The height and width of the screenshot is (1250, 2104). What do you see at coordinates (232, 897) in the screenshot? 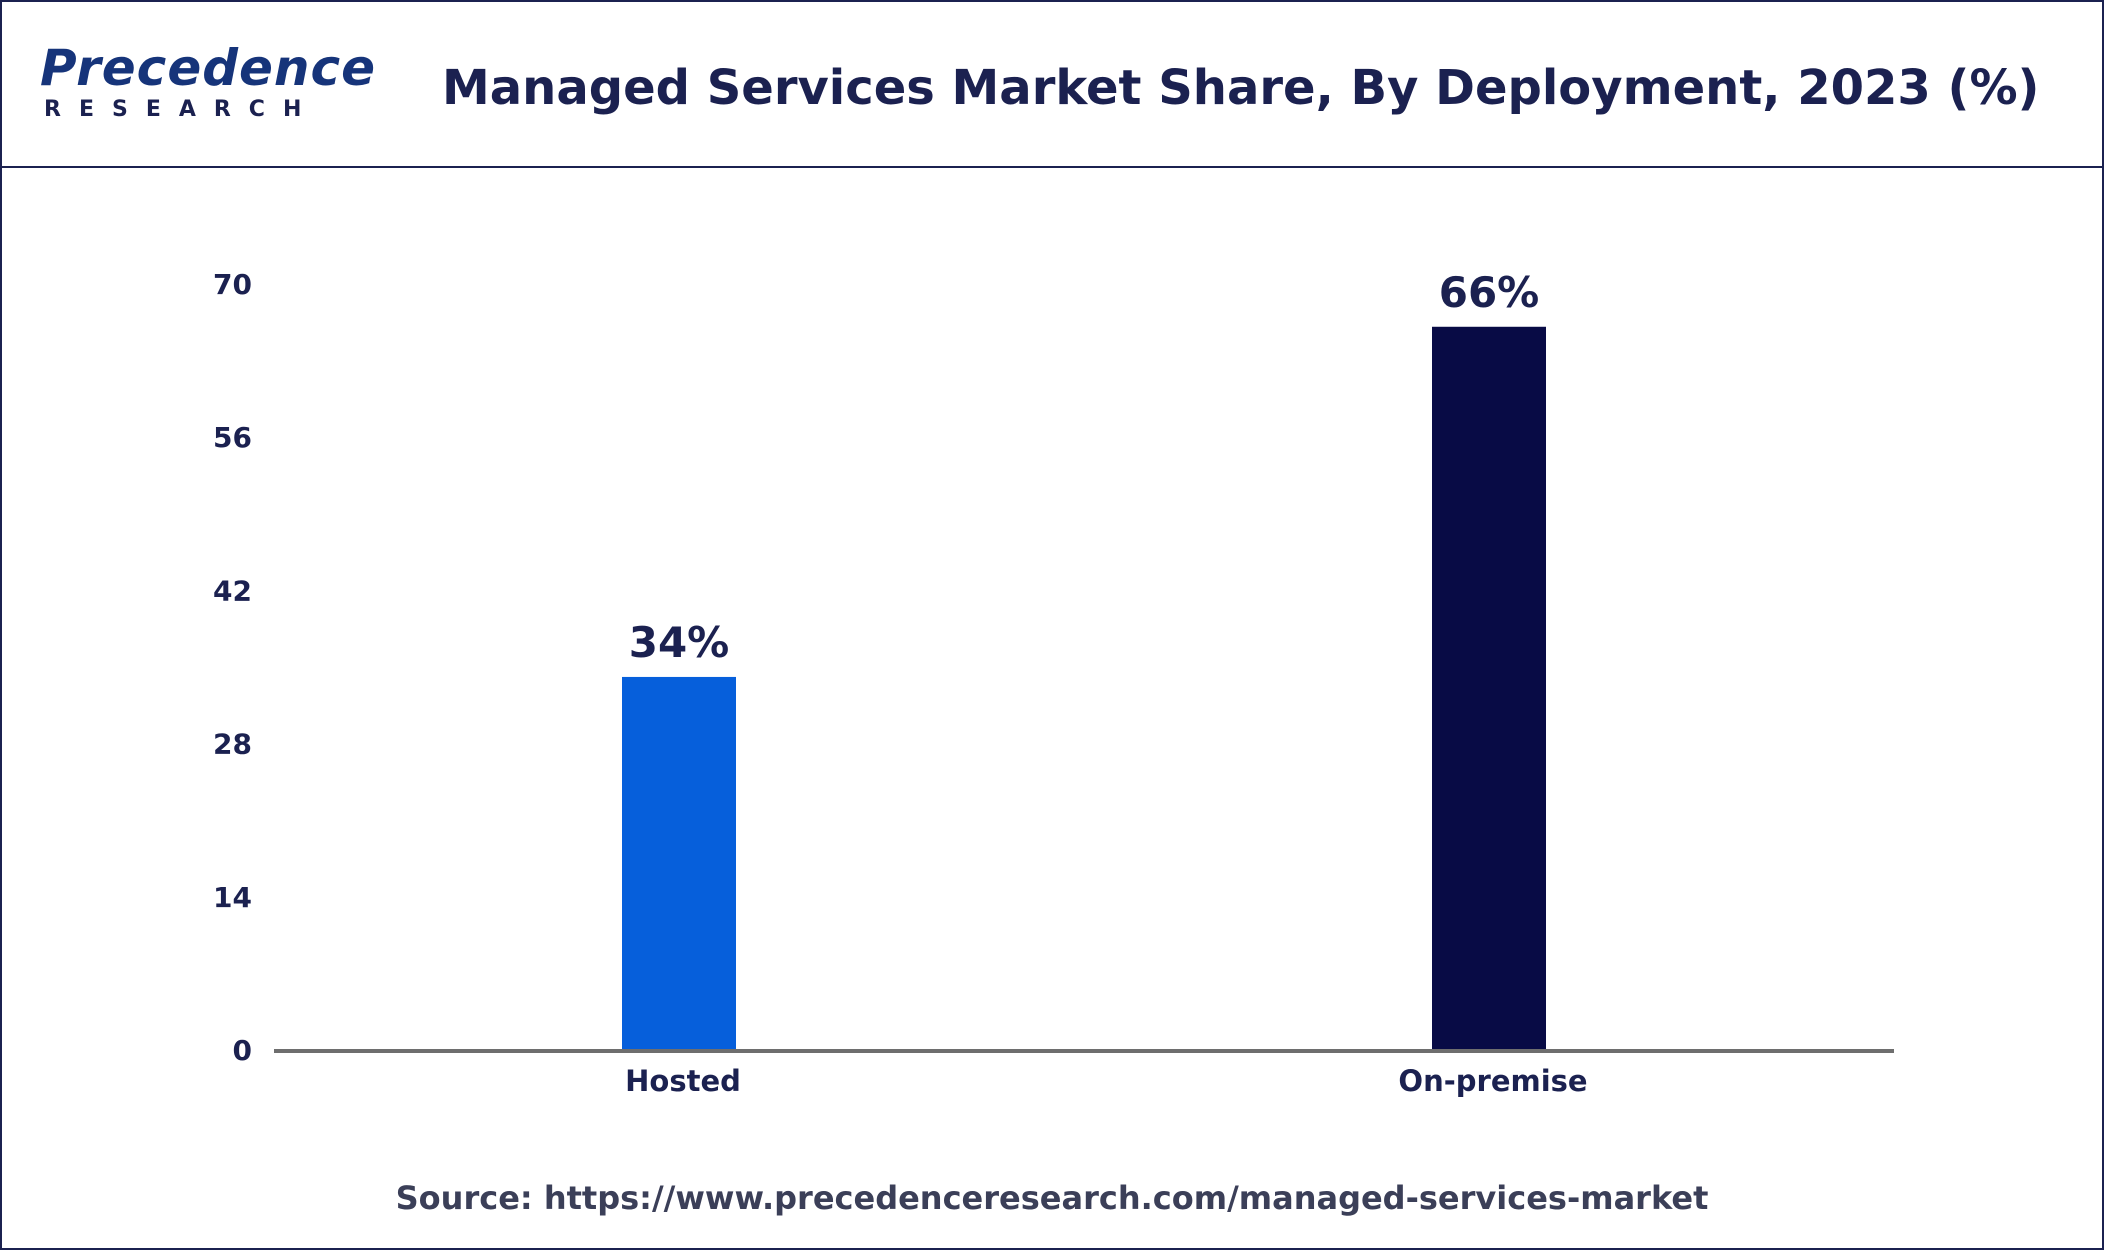
I see `y-tick-label: 14` at bounding box center [232, 897].